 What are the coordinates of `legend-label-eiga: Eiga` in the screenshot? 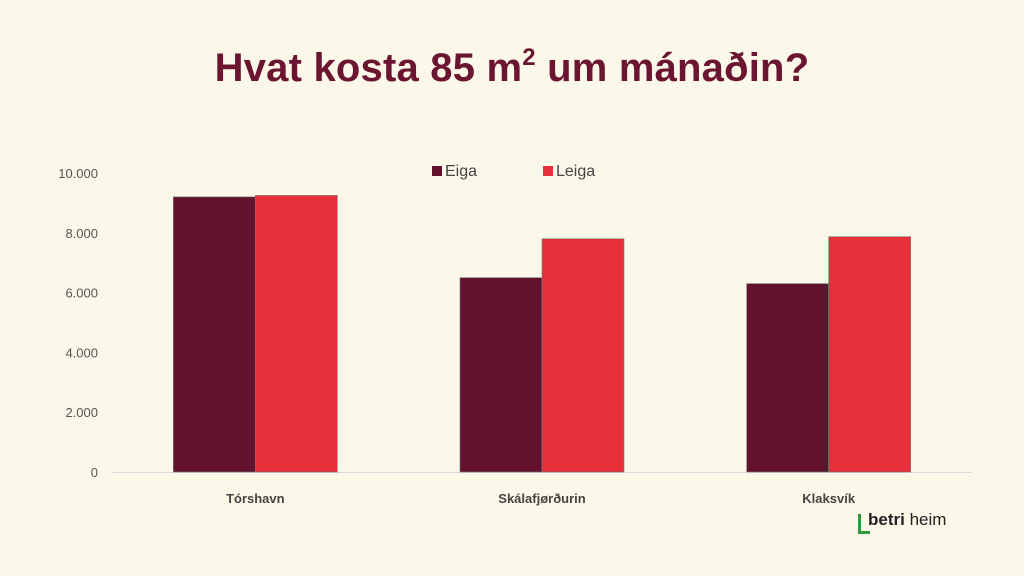 It's located at (461, 171).